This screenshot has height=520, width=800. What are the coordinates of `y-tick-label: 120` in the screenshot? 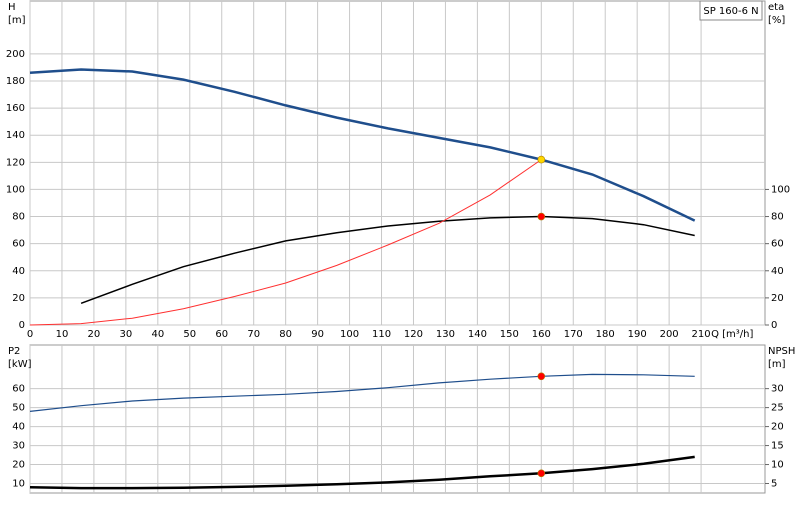 It's located at (15, 162).